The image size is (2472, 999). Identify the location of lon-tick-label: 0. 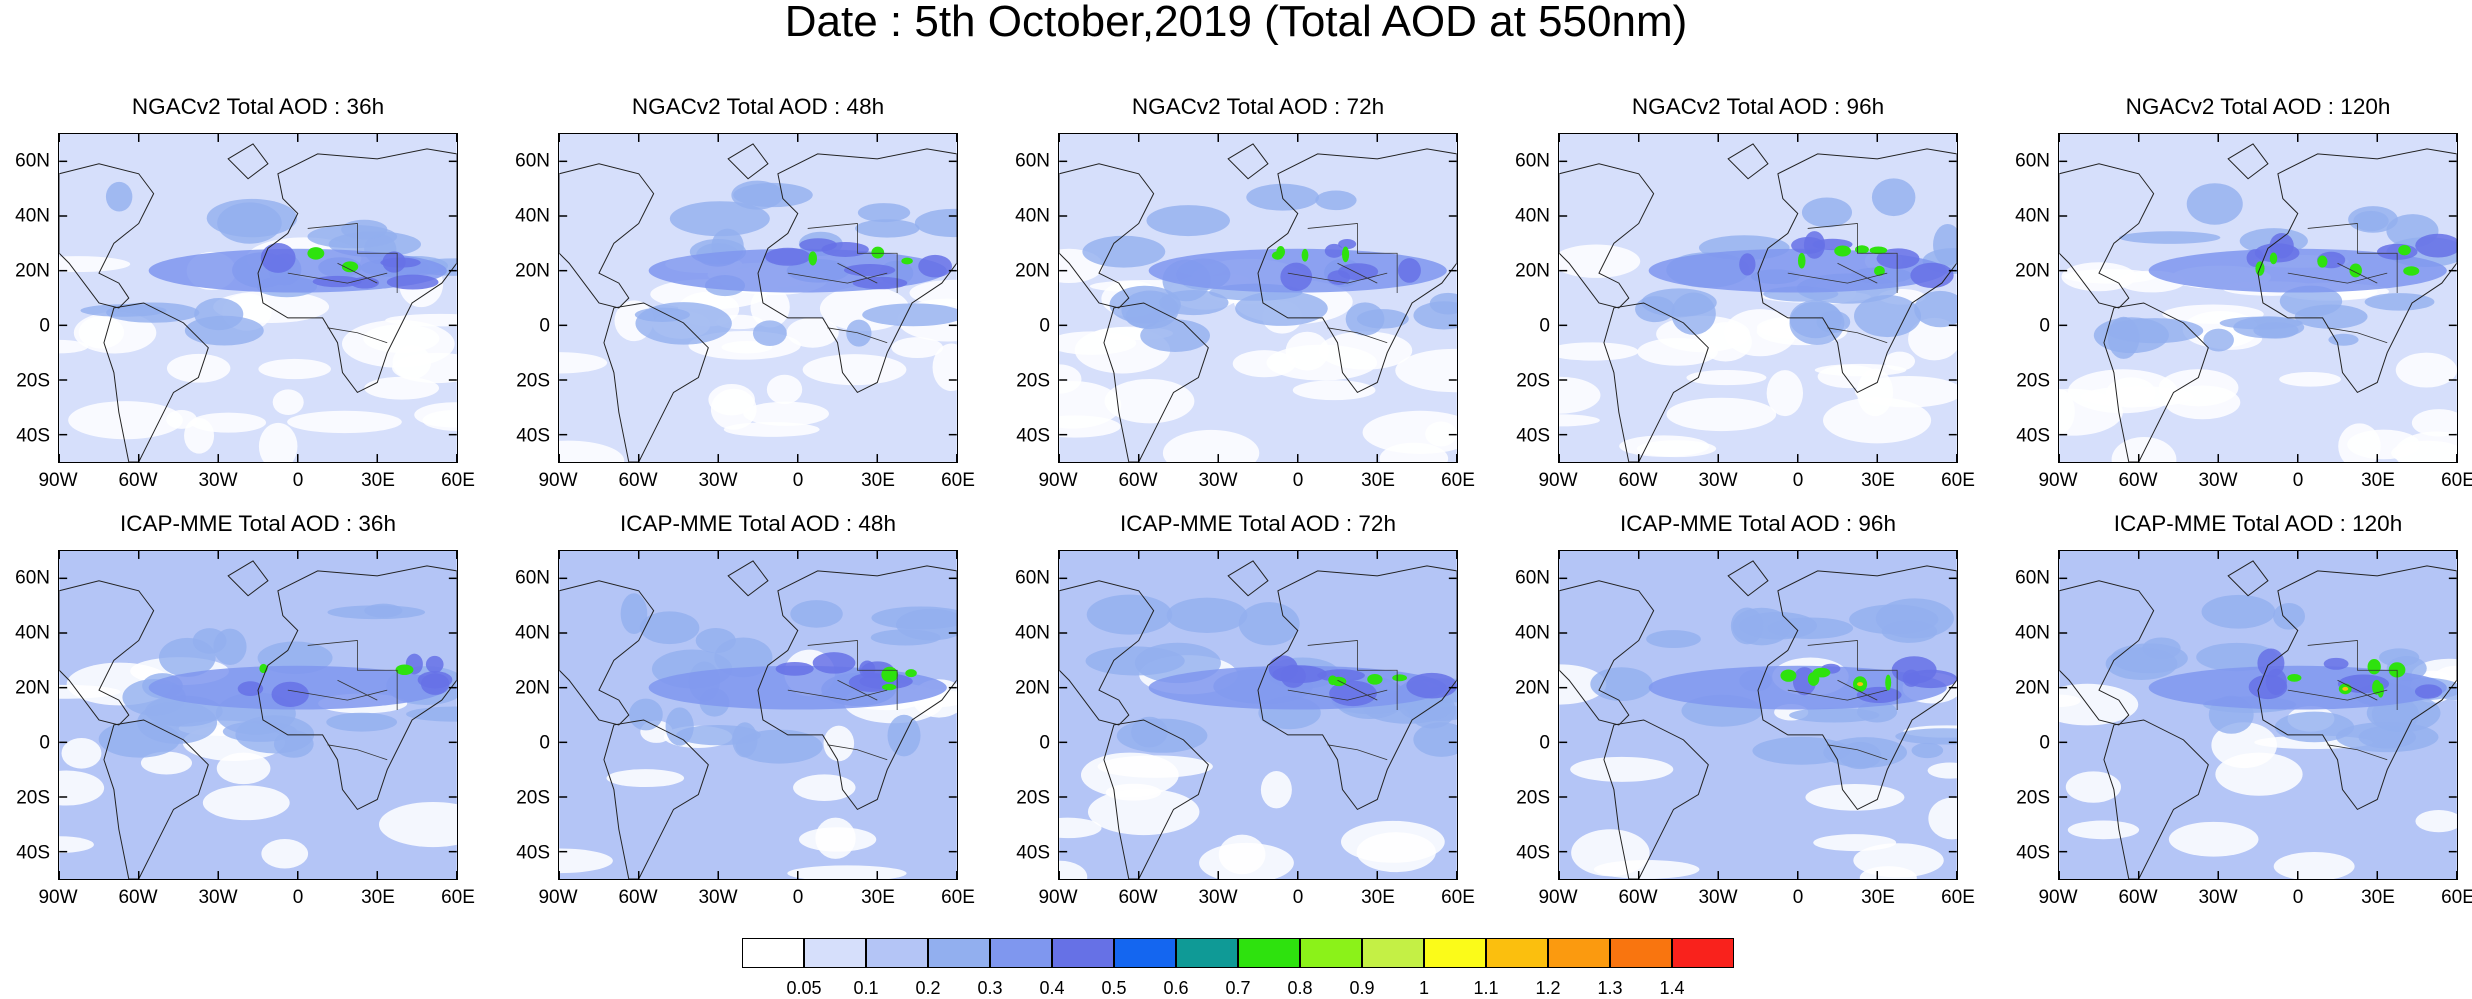
(298, 897).